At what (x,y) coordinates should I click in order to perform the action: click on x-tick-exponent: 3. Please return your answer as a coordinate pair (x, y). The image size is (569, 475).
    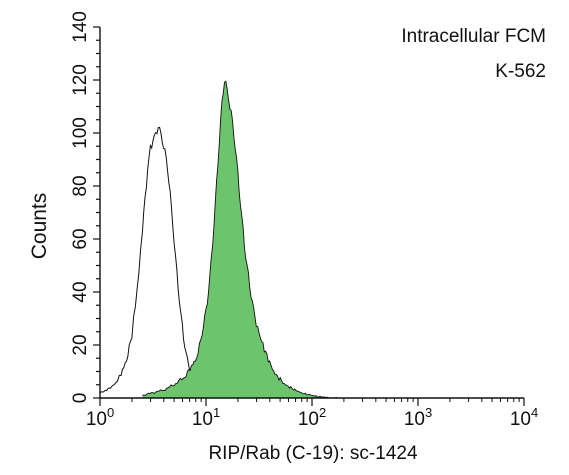
    Looking at the image, I should click on (428, 412).